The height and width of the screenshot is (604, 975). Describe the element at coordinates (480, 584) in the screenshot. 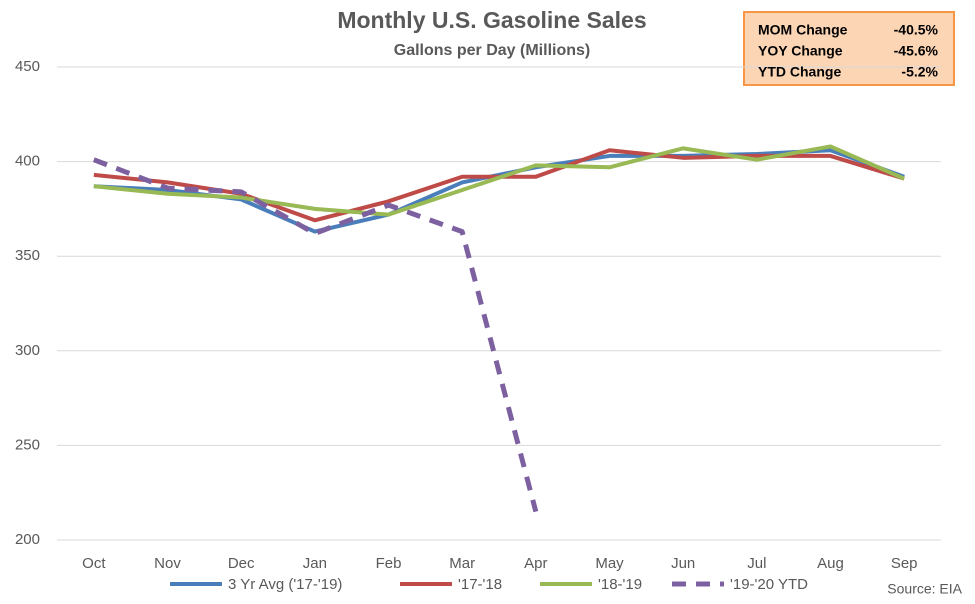

I see `legend-label: '17-'18` at that location.